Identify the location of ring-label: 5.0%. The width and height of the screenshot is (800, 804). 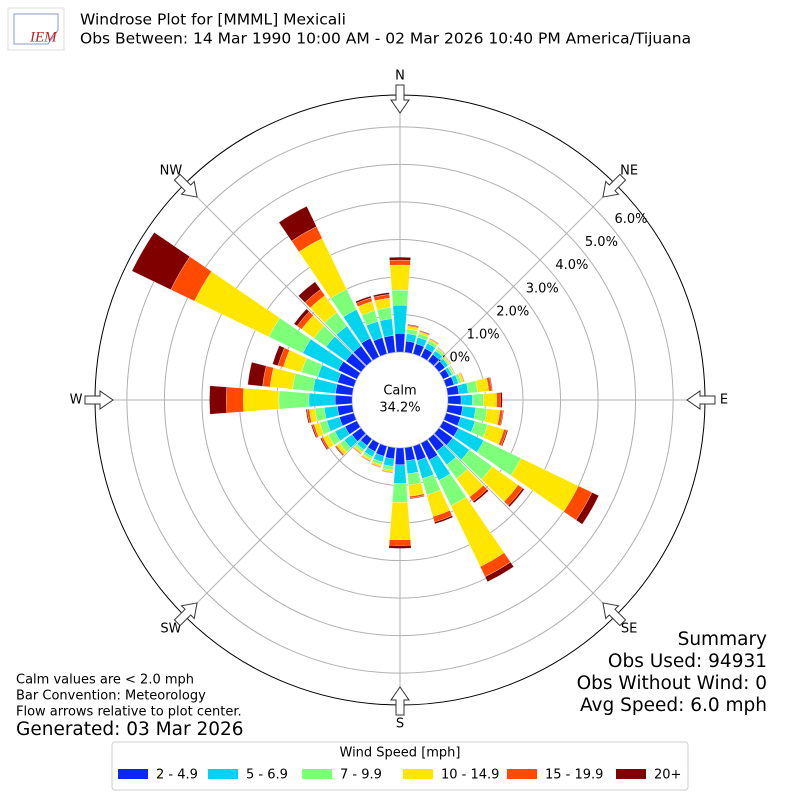
(601, 242).